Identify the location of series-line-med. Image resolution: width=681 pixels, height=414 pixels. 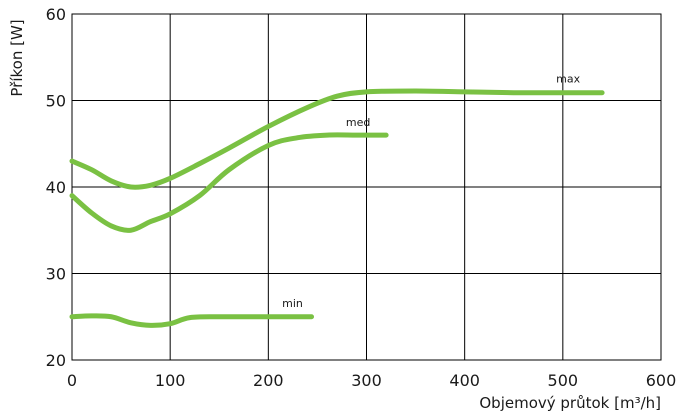
(229, 182).